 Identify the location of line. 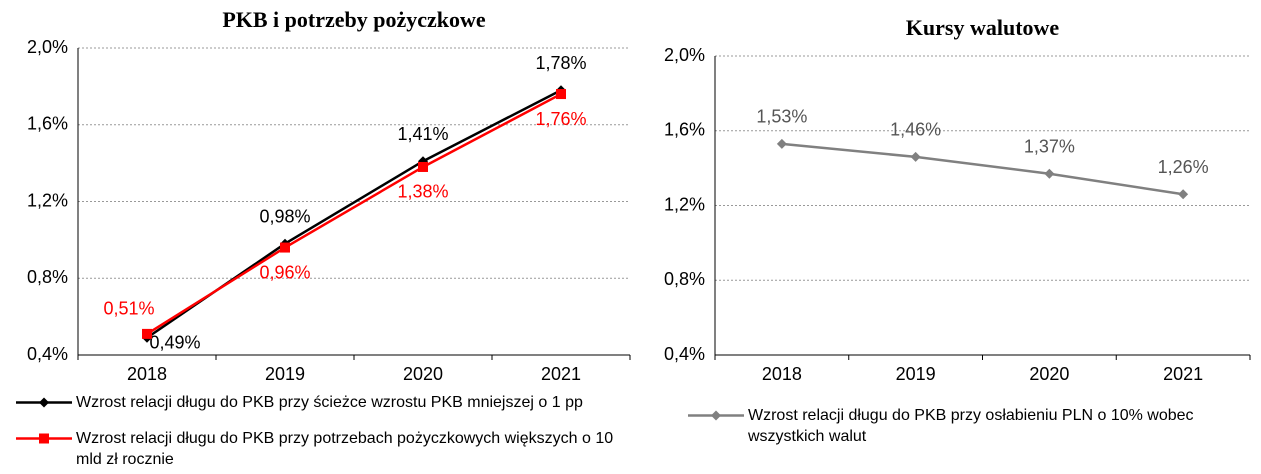
(982, 169).